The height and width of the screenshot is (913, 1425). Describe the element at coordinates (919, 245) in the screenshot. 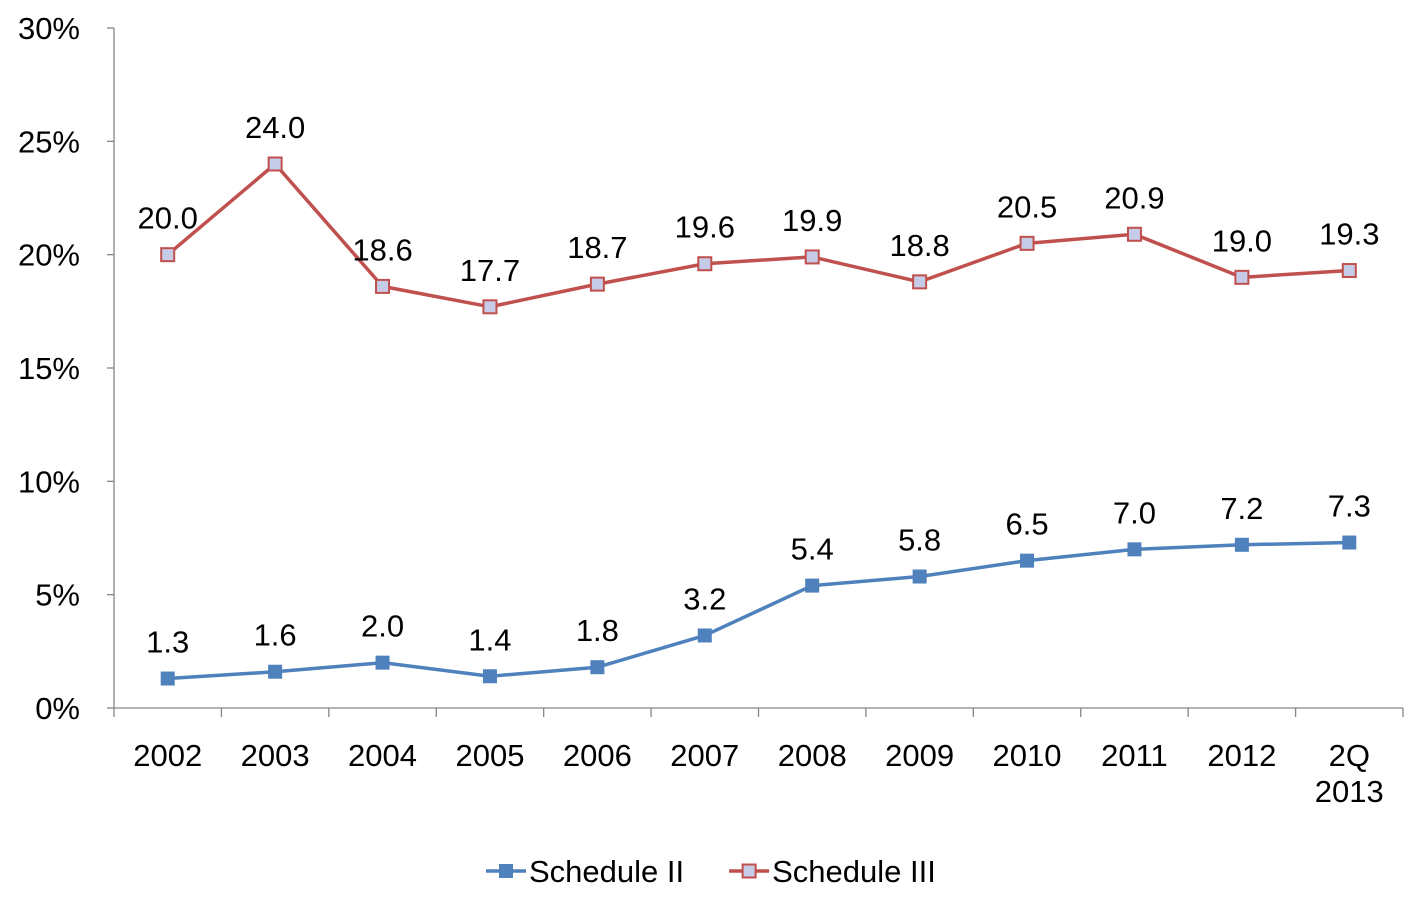

I see `data-label-schedule-iii: 18.8` at that location.